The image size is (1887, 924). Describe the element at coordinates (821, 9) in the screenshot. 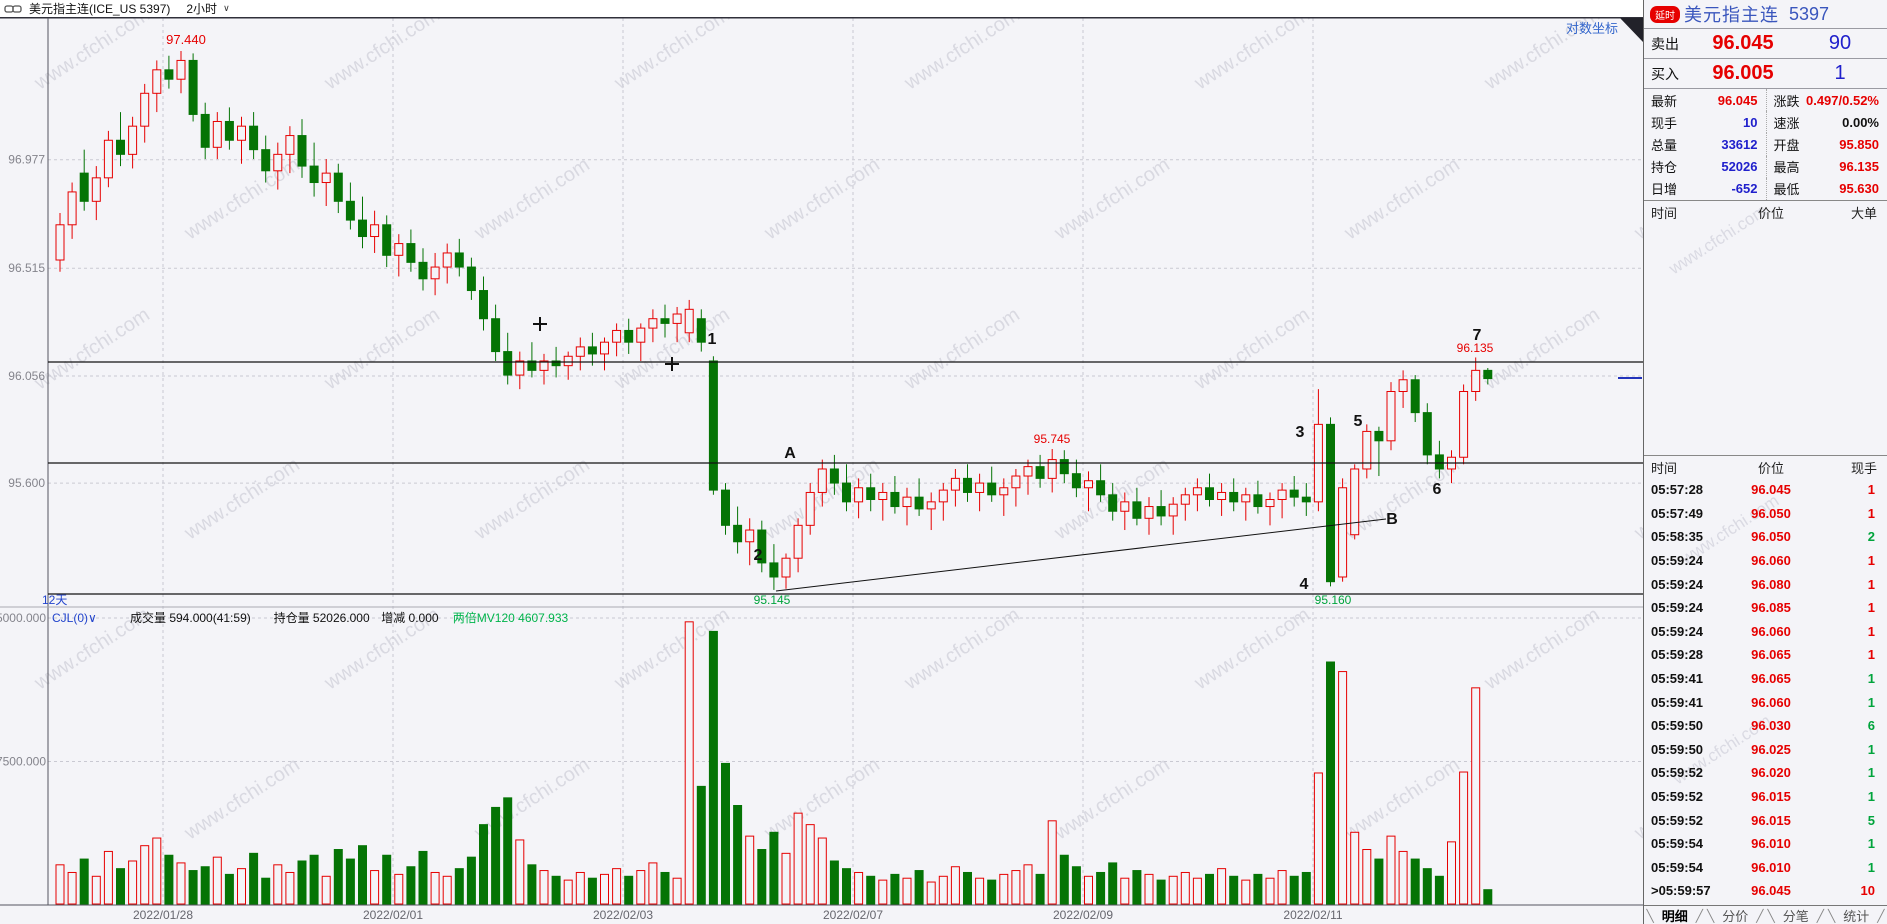

I see `chart-toolbar: 美元指主连(ICE_US 5397) 2小时 ∨` at that location.